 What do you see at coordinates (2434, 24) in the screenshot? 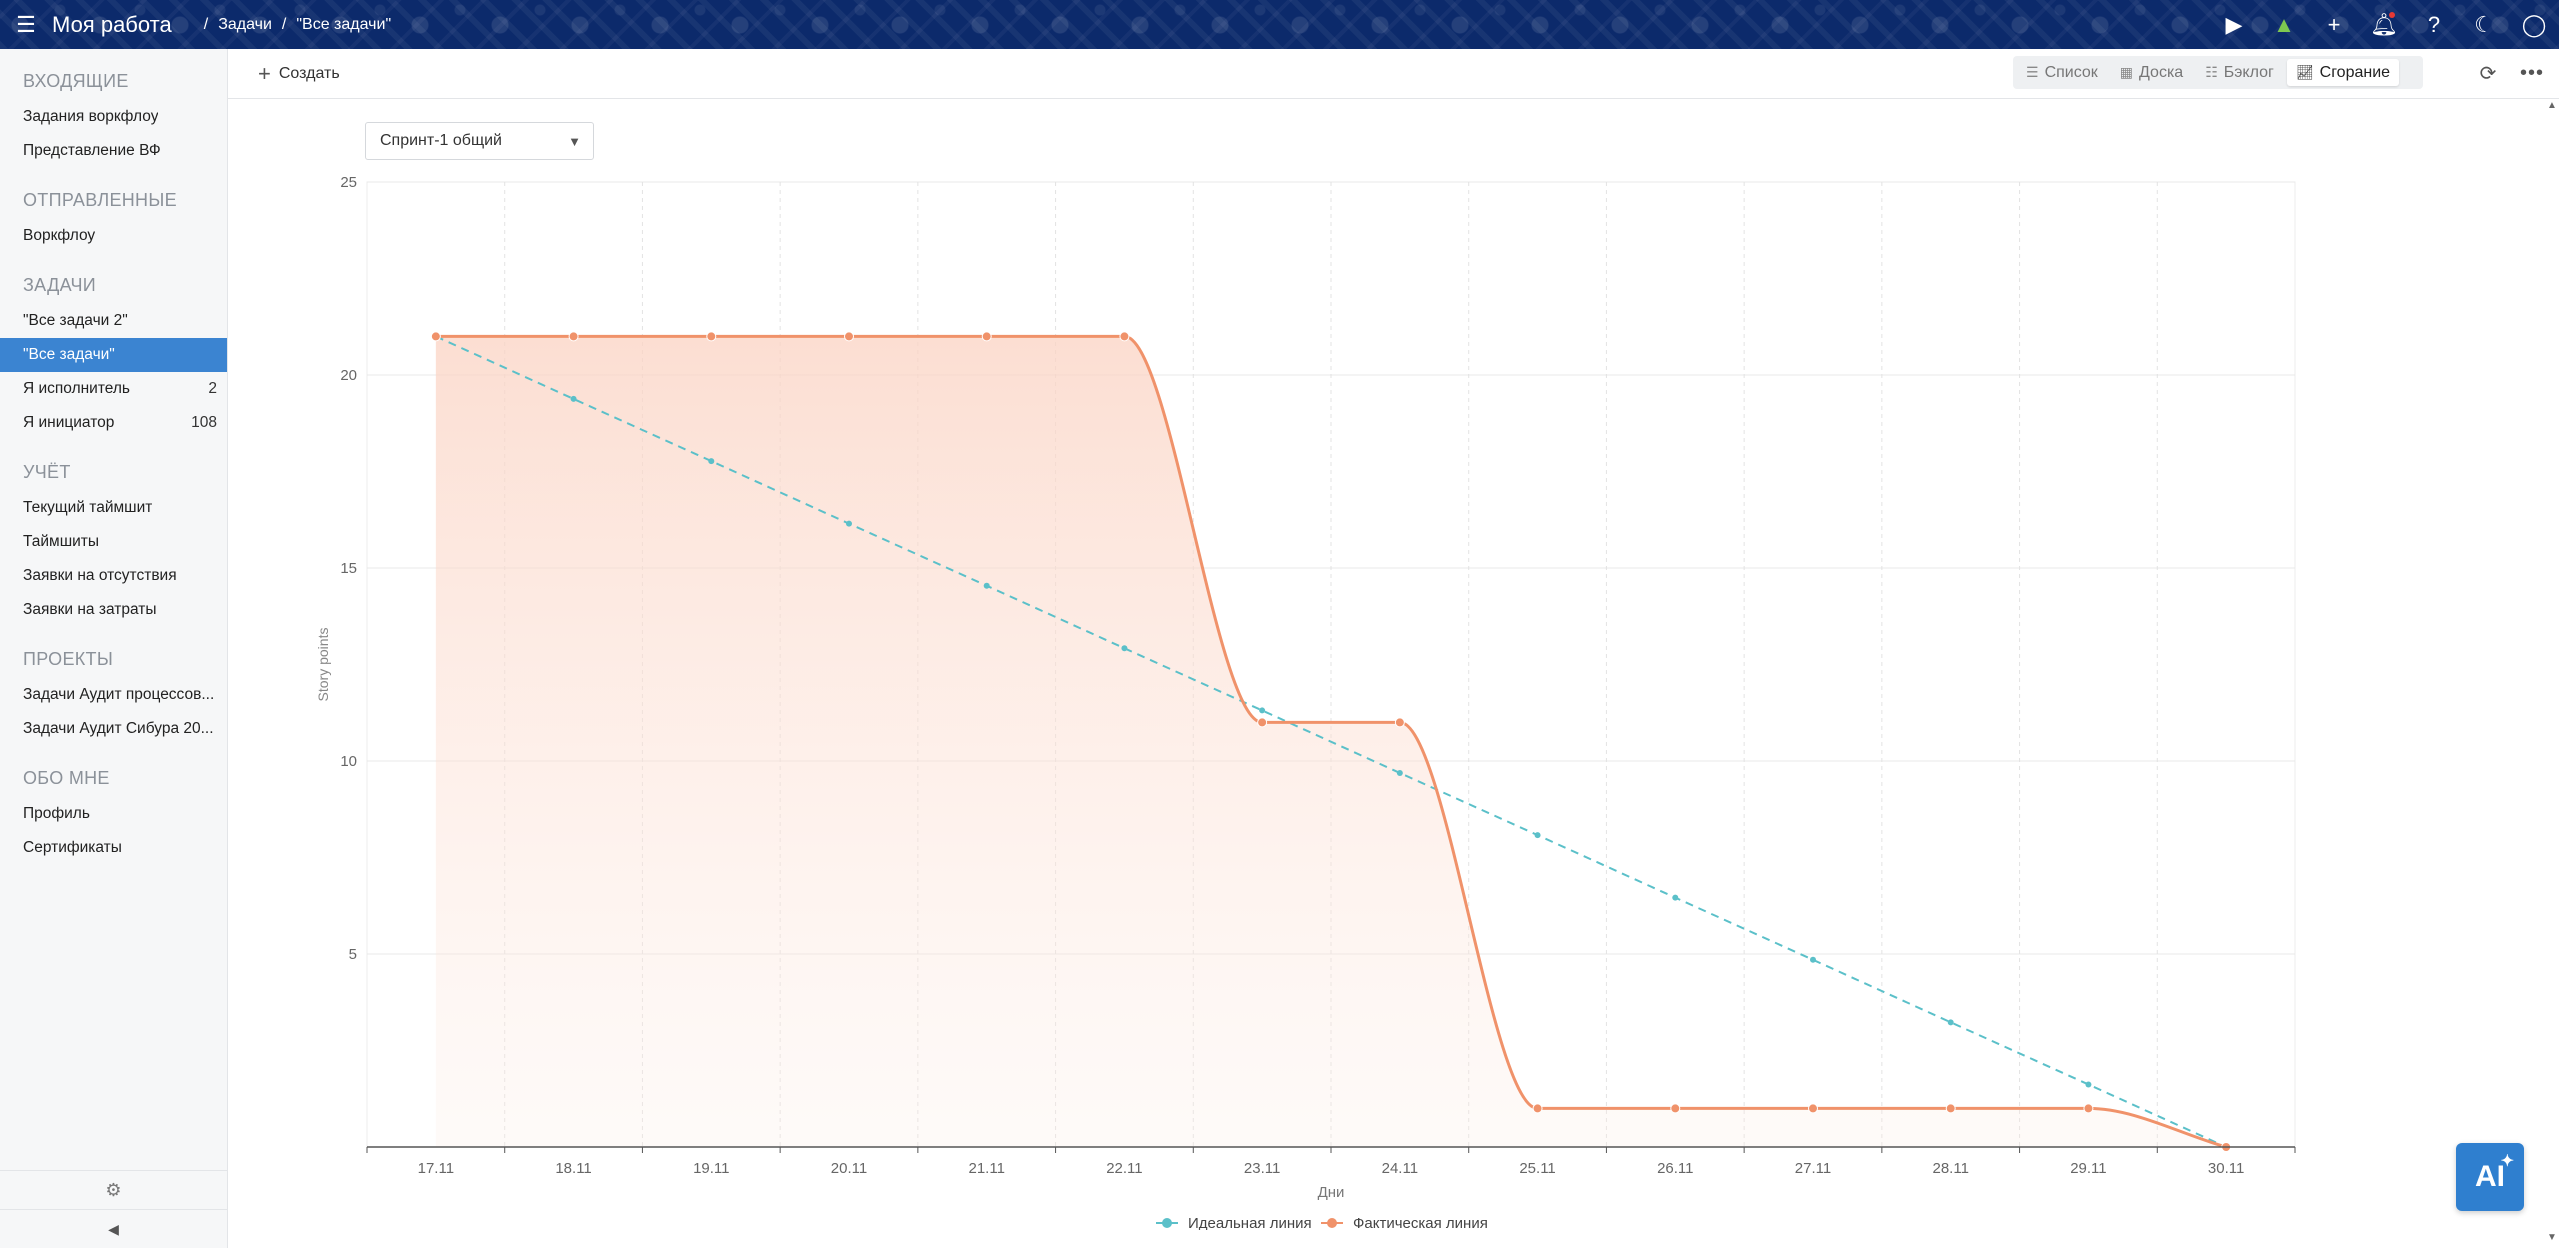
I see `help-icon: ?` at bounding box center [2434, 24].